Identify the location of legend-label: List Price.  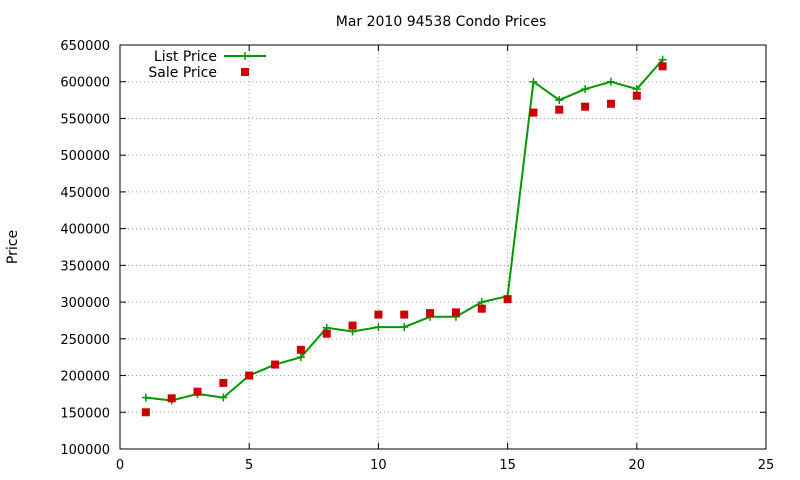
(185, 57).